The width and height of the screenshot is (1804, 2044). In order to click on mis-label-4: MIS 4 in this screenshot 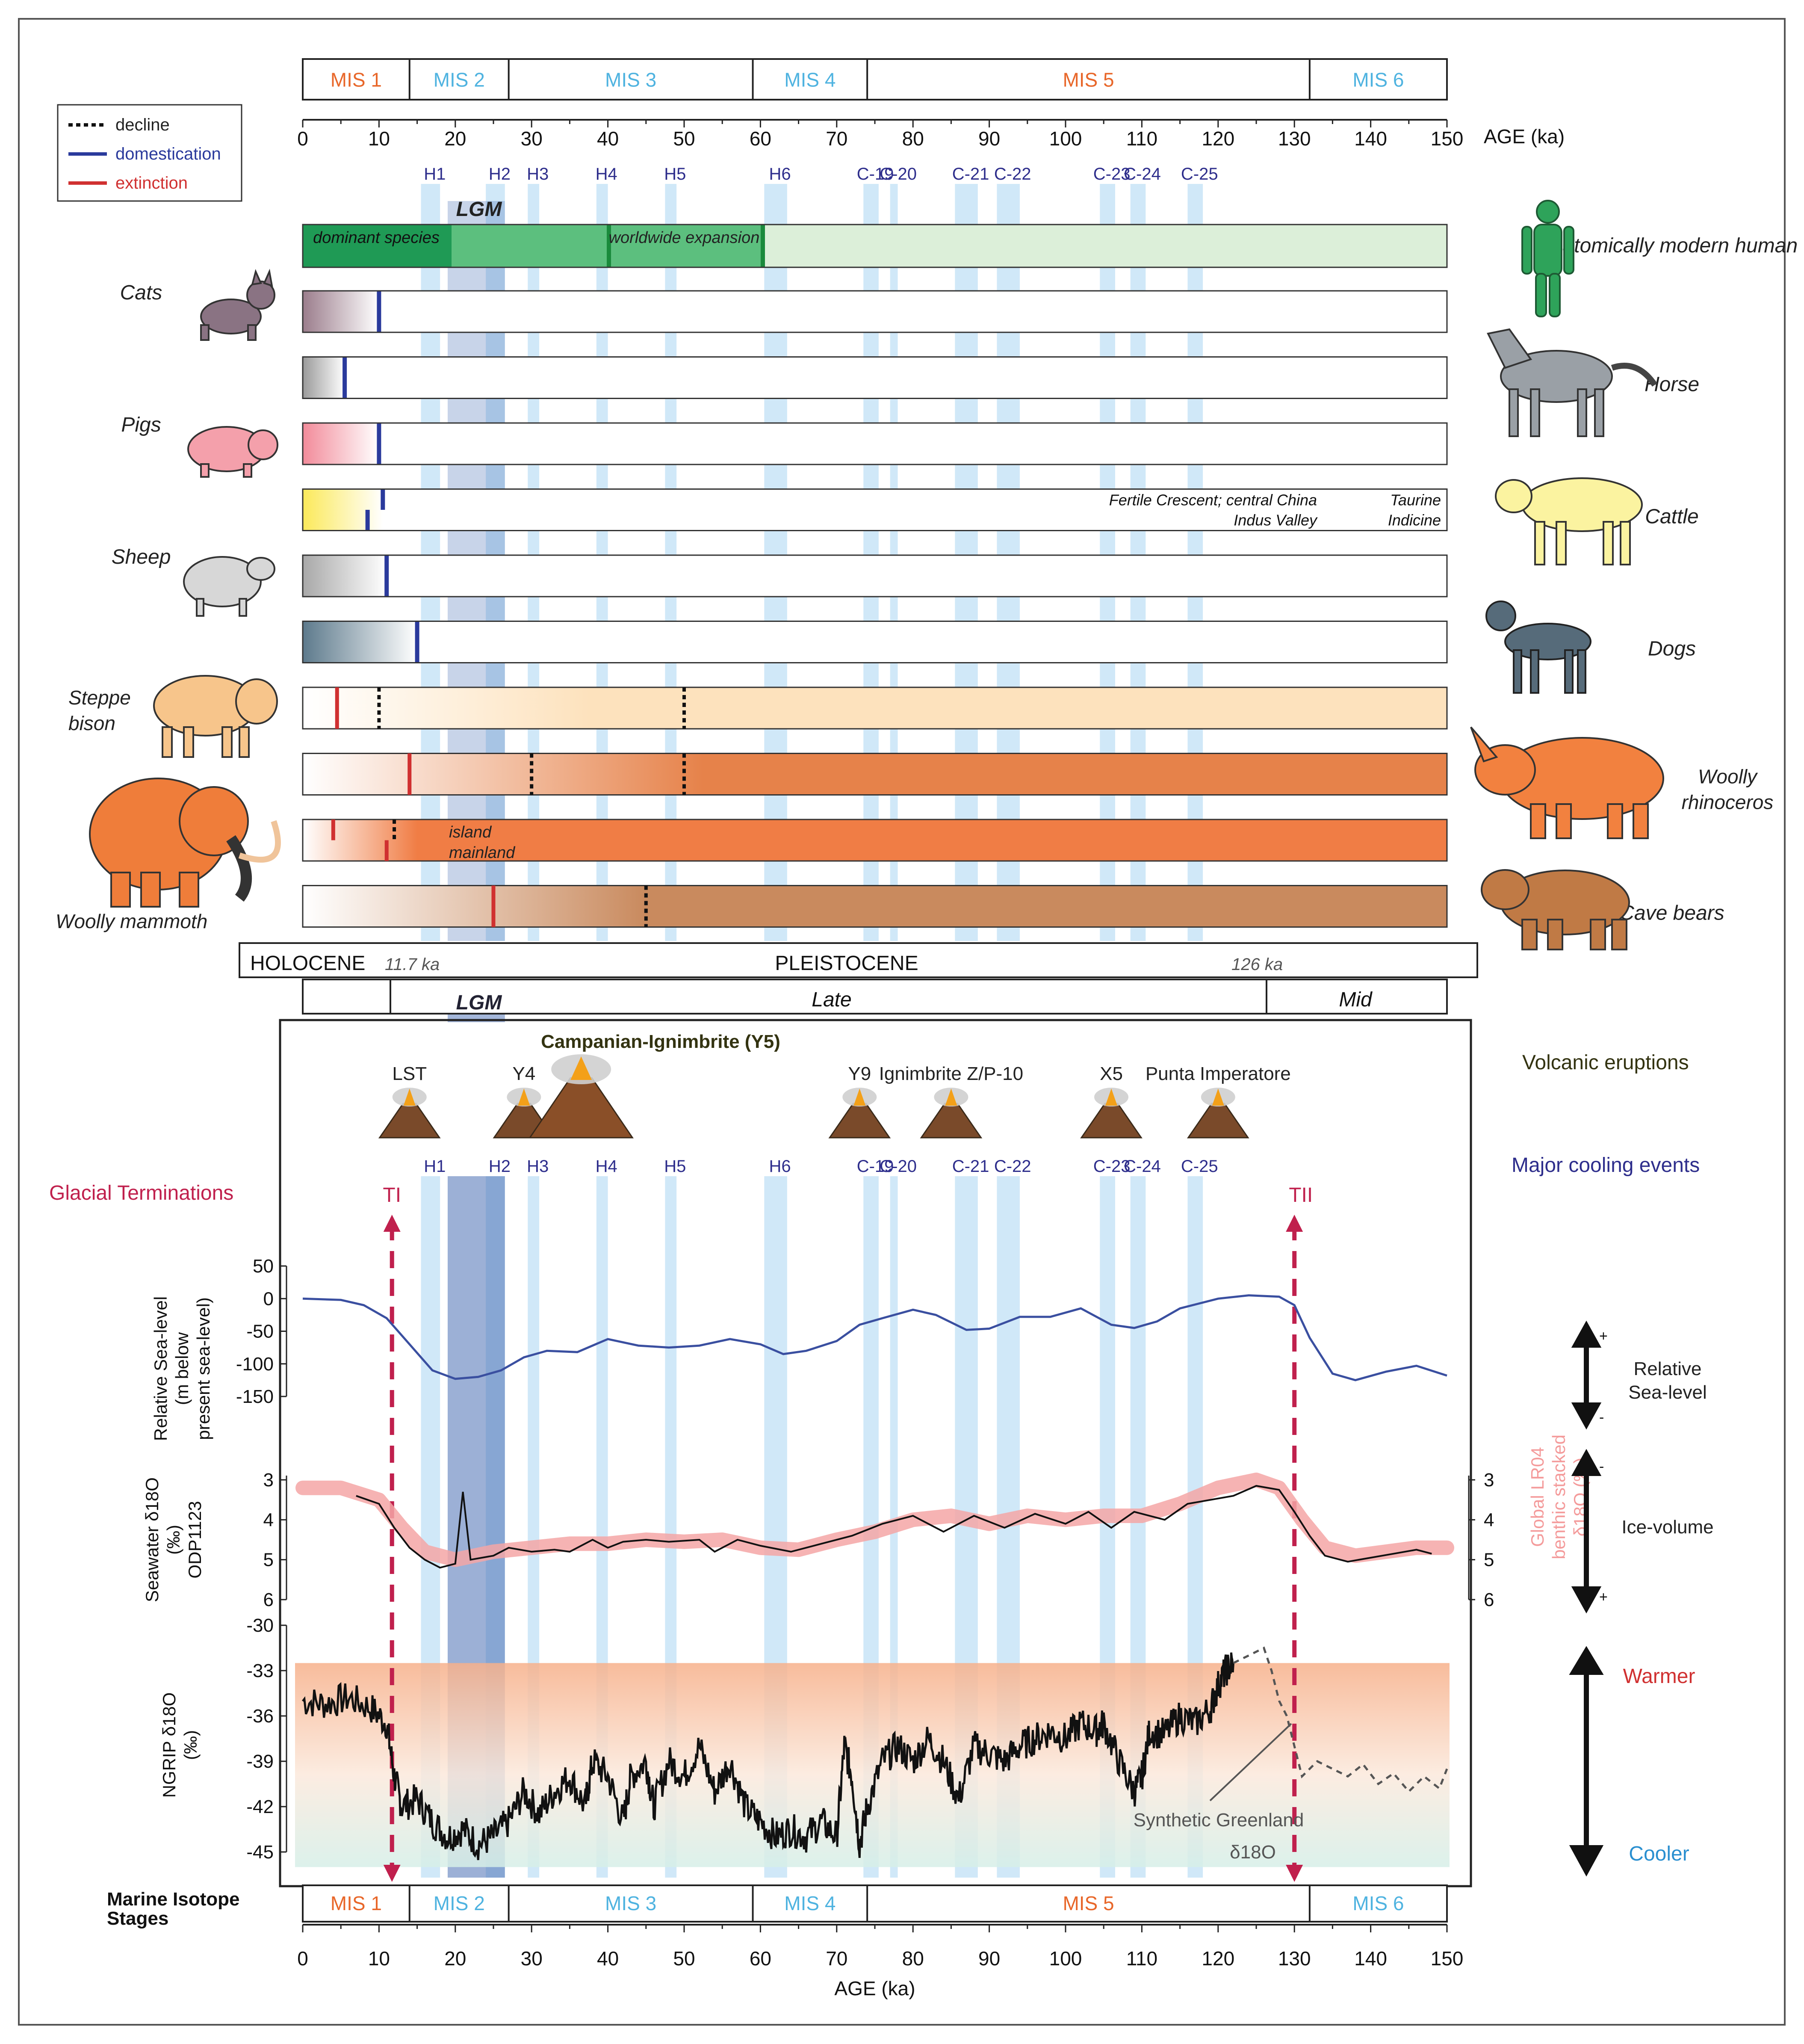, I will do `click(810, 80)`.